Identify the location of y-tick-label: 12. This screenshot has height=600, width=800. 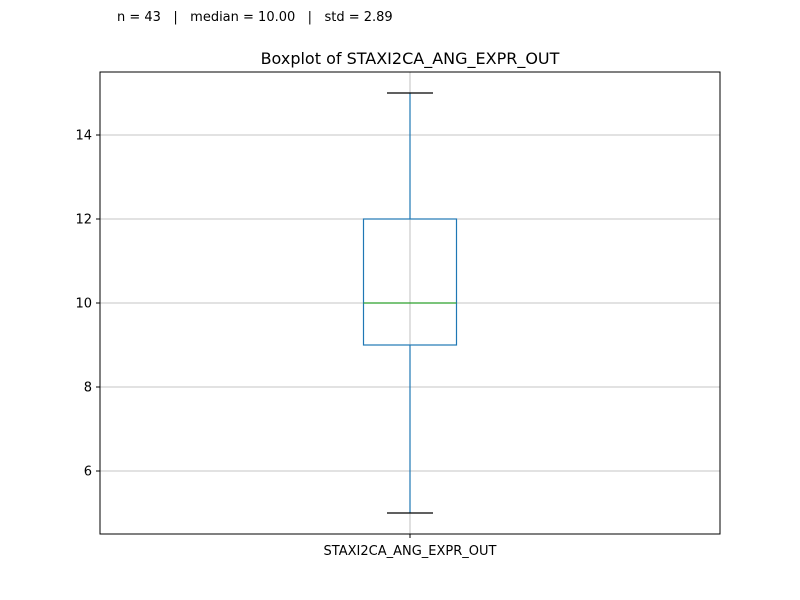
(83, 220).